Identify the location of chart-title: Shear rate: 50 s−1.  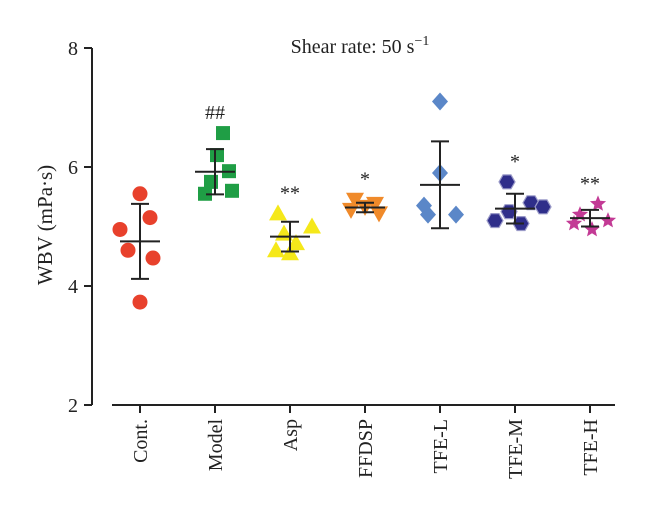
(360, 46).